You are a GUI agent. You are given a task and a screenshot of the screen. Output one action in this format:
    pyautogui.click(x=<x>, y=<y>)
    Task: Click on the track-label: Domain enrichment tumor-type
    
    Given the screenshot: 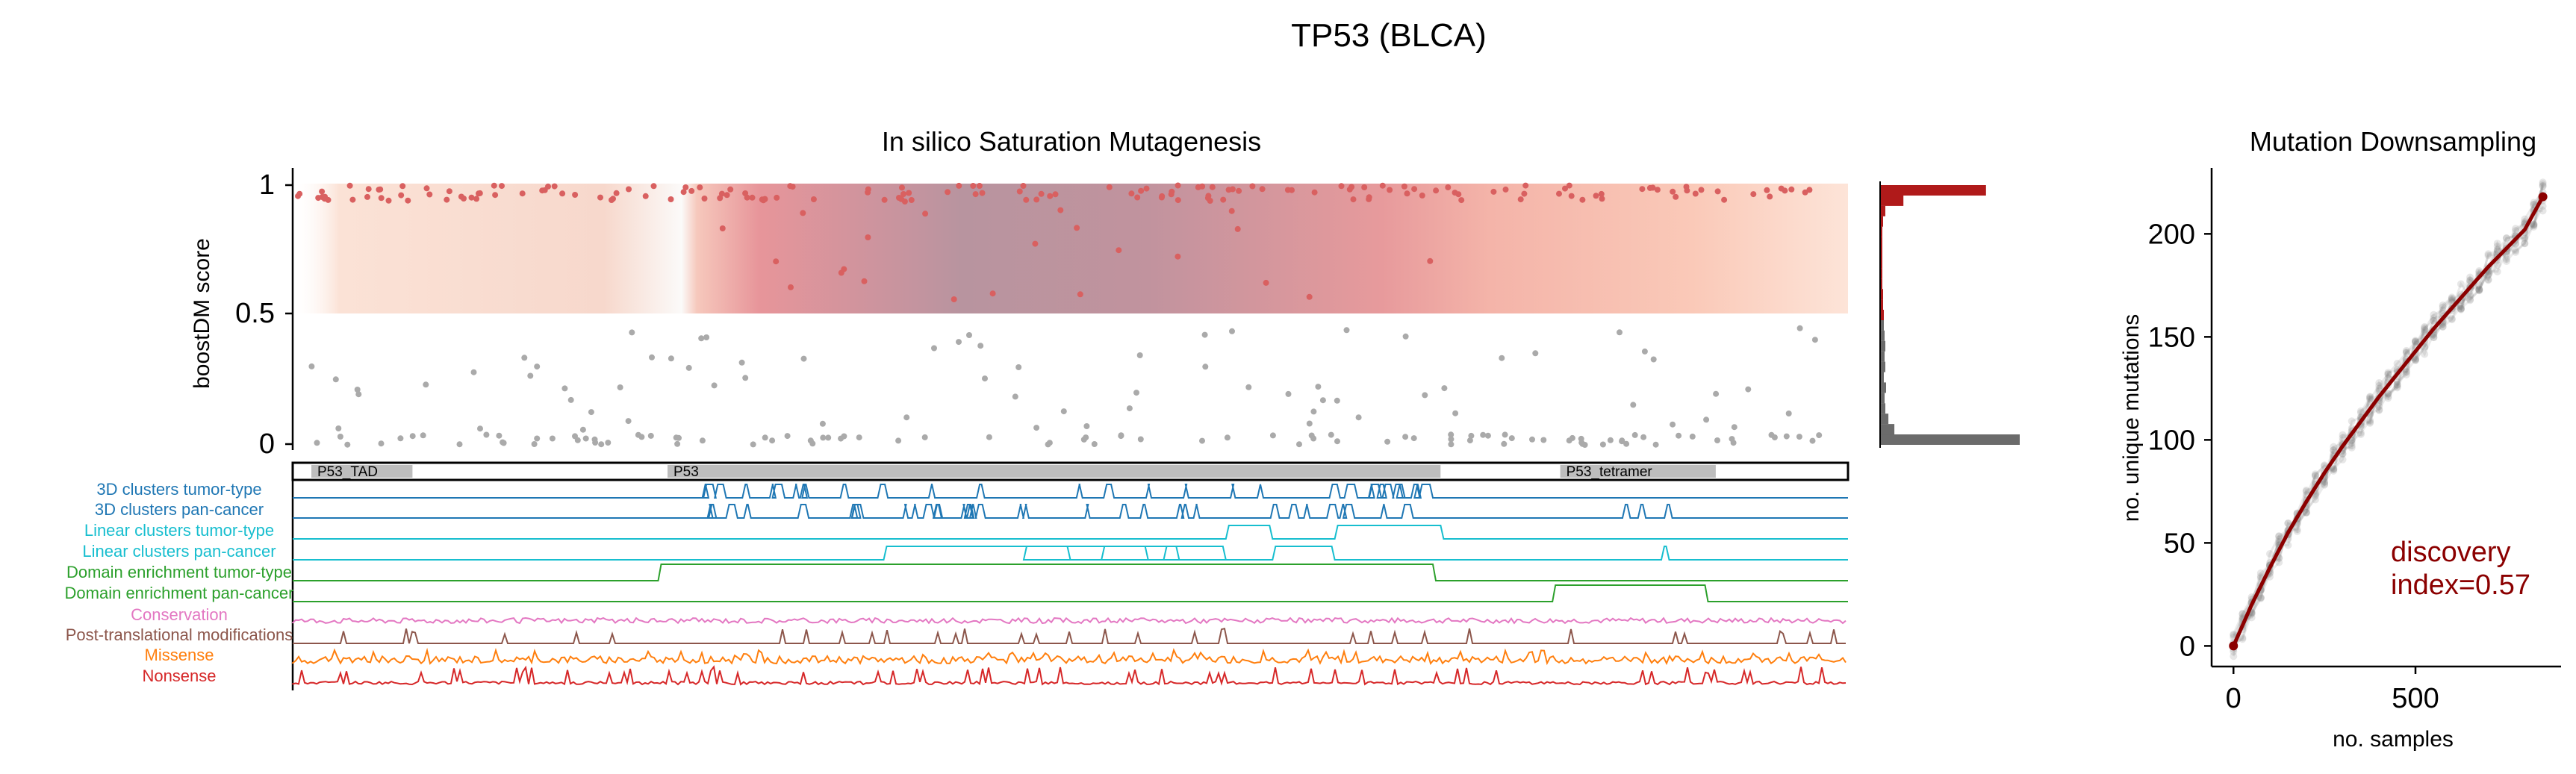 What is the action you would take?
    pyautogui.click(x=179, y=572)
    